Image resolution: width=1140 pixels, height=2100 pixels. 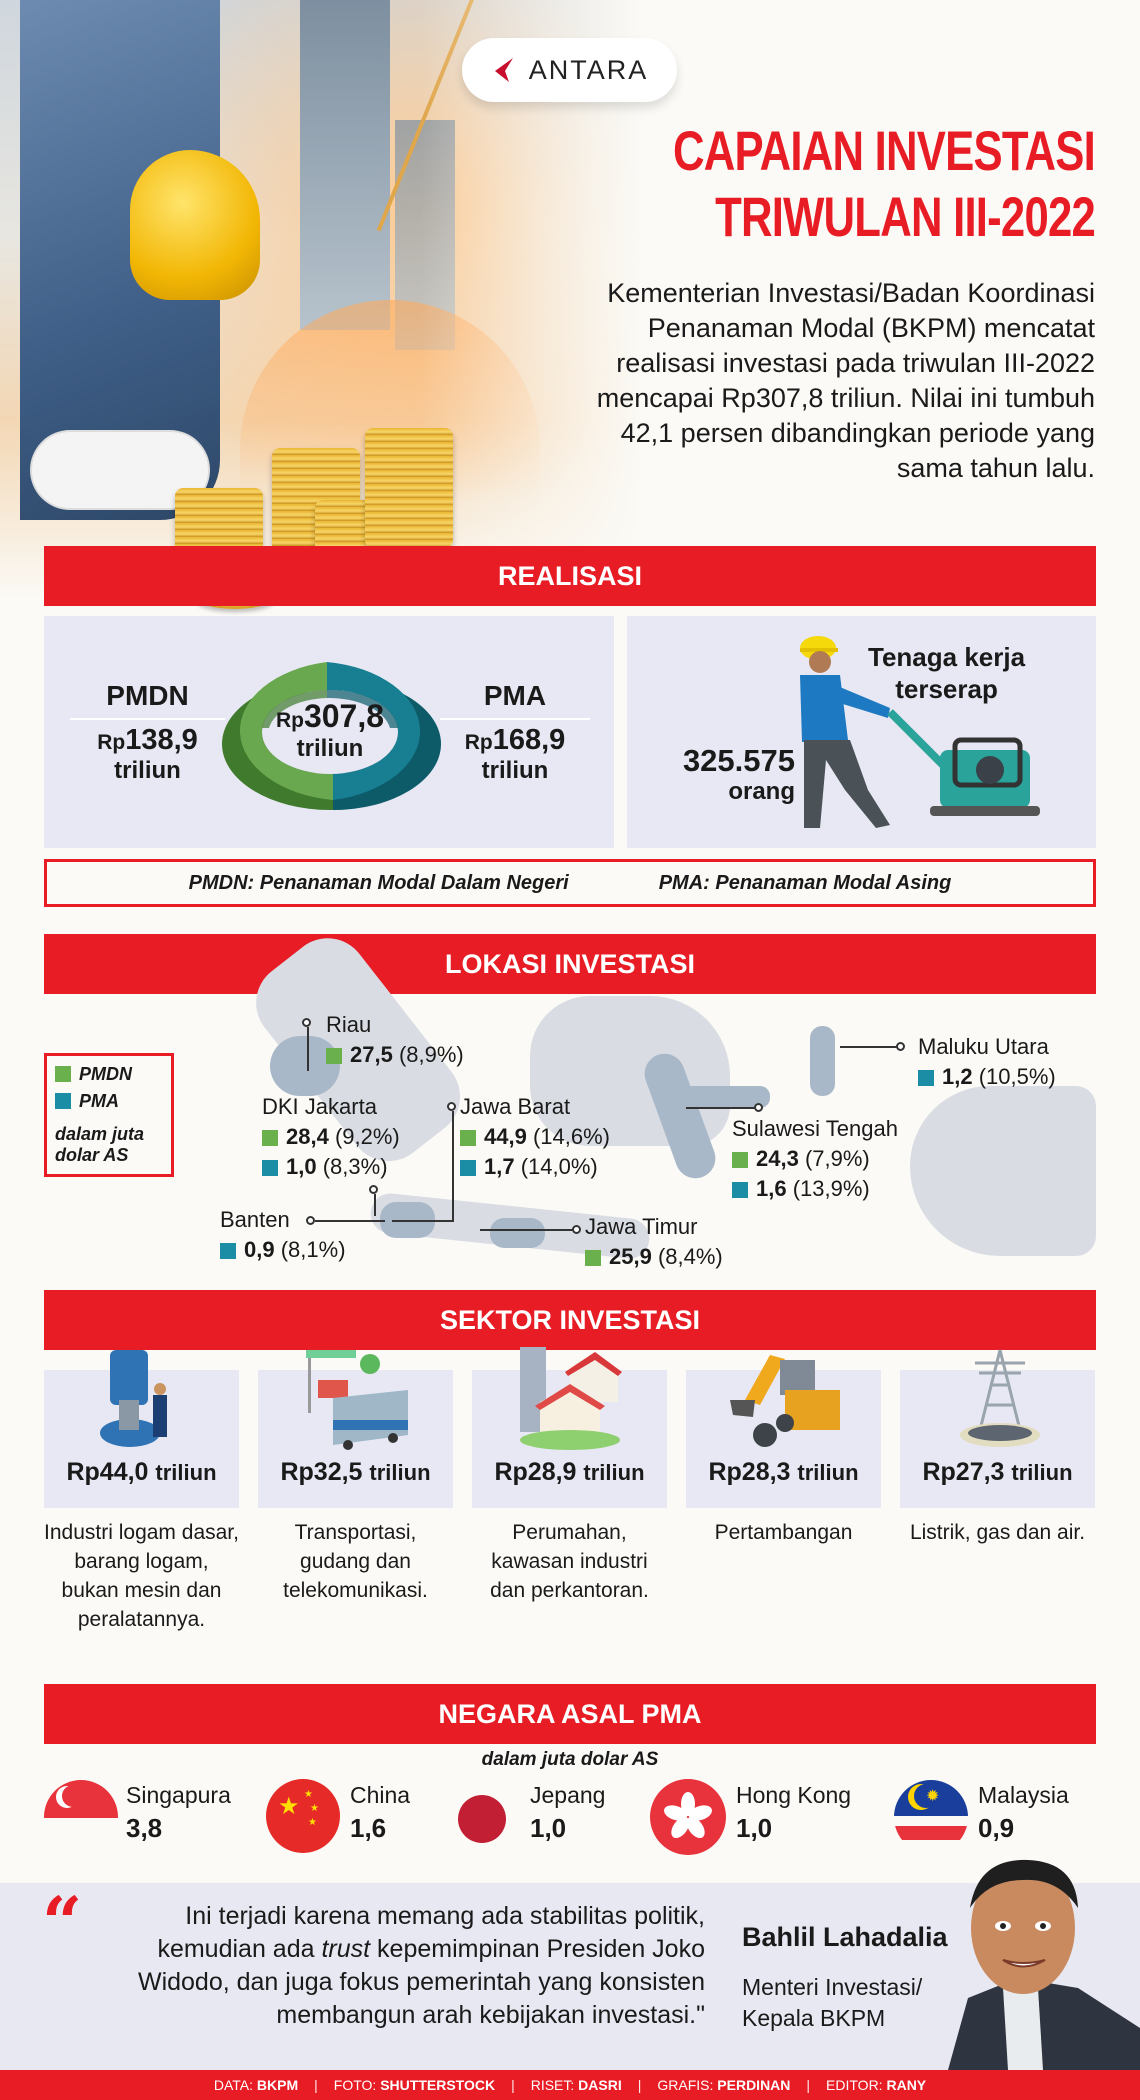 I want to click on pma-block: PMA Rp168,9 triliun, so click(x=515, y=732).